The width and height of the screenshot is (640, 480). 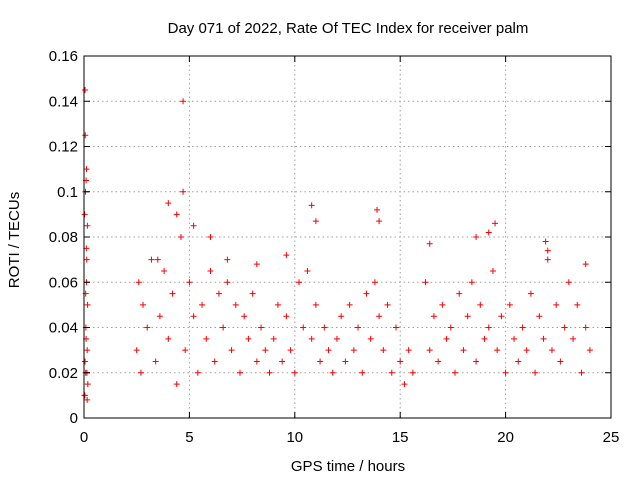 I want to click on y-tick-label: 0.02, so click(x=63, y=373).